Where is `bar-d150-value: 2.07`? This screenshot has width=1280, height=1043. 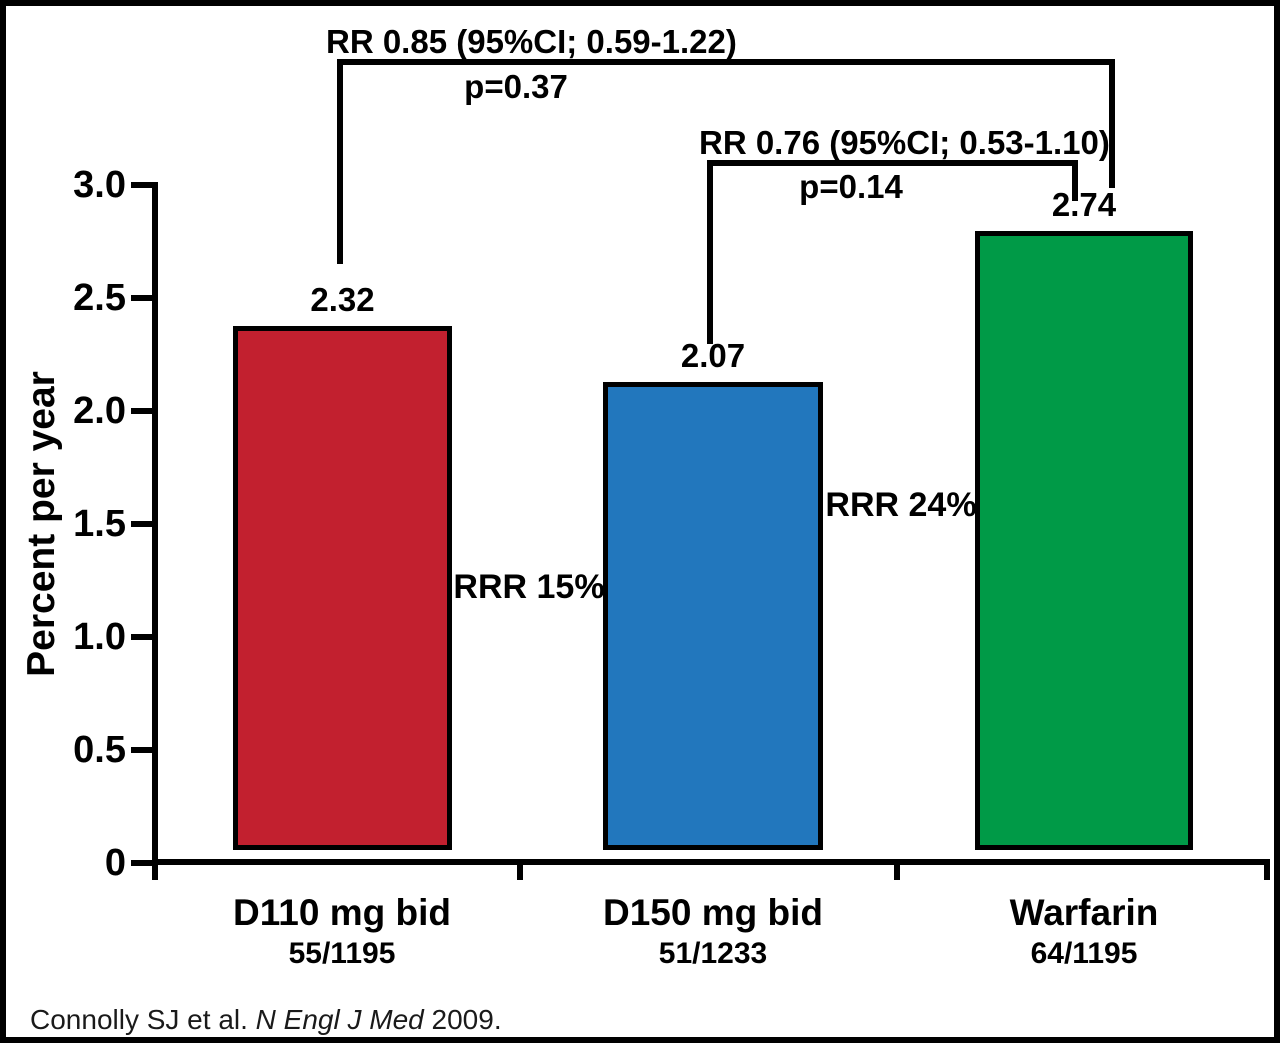 bar-d150-value: 2.07 is located at coordinates (713, 355).